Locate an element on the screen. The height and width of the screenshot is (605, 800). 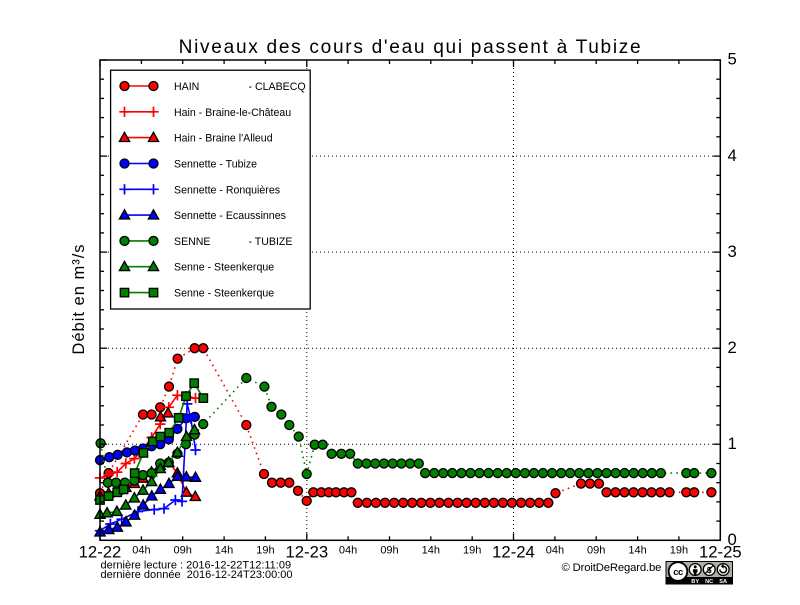
svg-text: SENNE is located at coordinates (192, 242).